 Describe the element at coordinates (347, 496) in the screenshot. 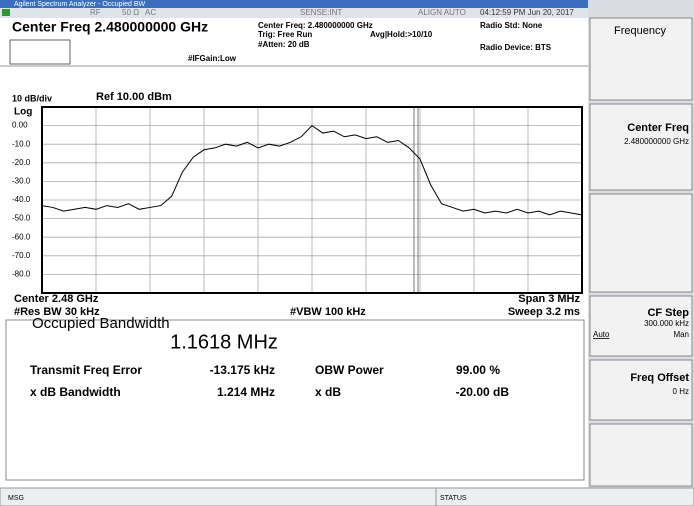

I see `status-bar` at that location.